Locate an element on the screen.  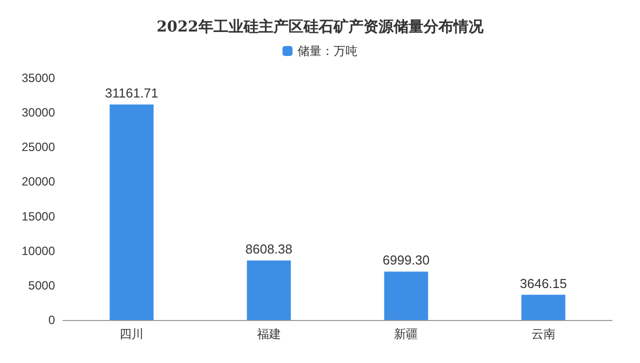
text: 8608.38 is located at coordinates (268, 248).